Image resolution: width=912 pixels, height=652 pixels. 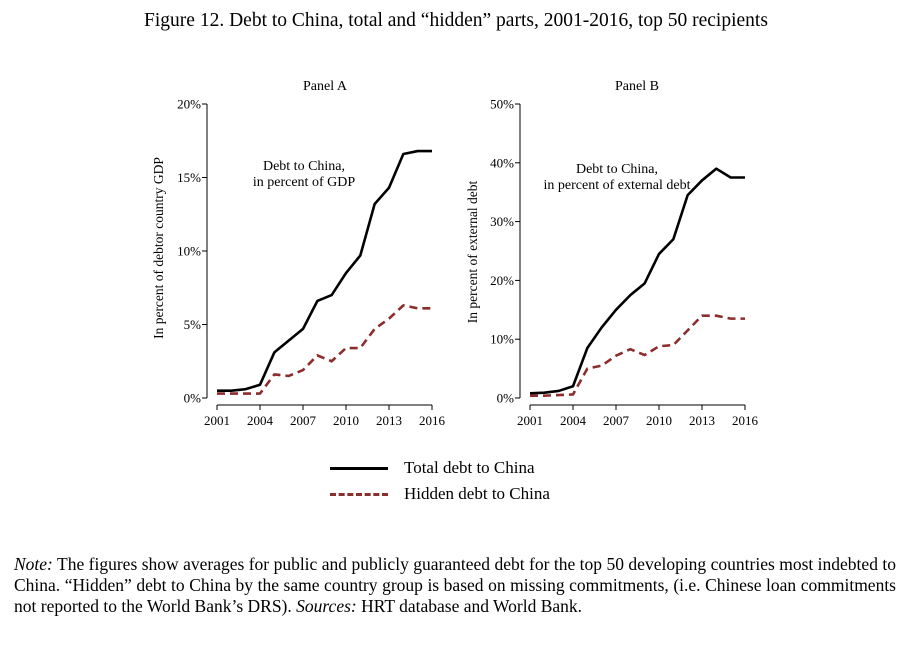 I want to click on legend-item-total: Total debt to China, so click(x=440, y=468).